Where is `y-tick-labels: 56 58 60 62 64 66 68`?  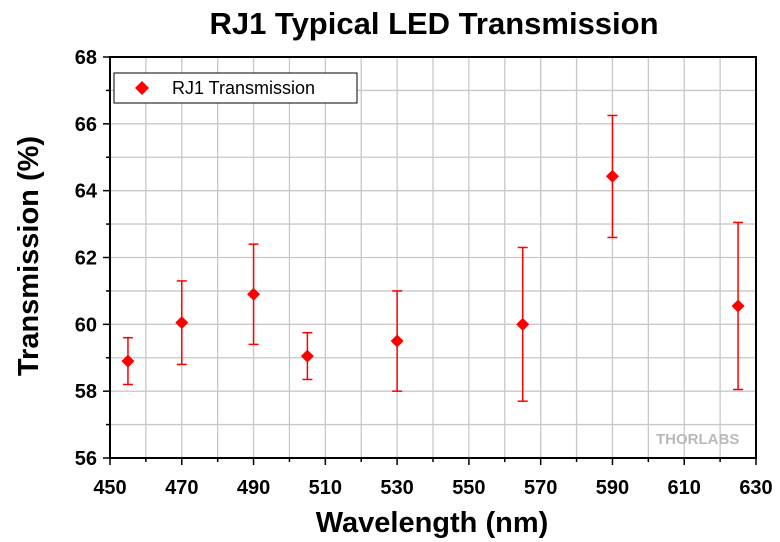 y-tick-labels: 56 58 60 62 64 66 68 is located at coordinates (86, 258).